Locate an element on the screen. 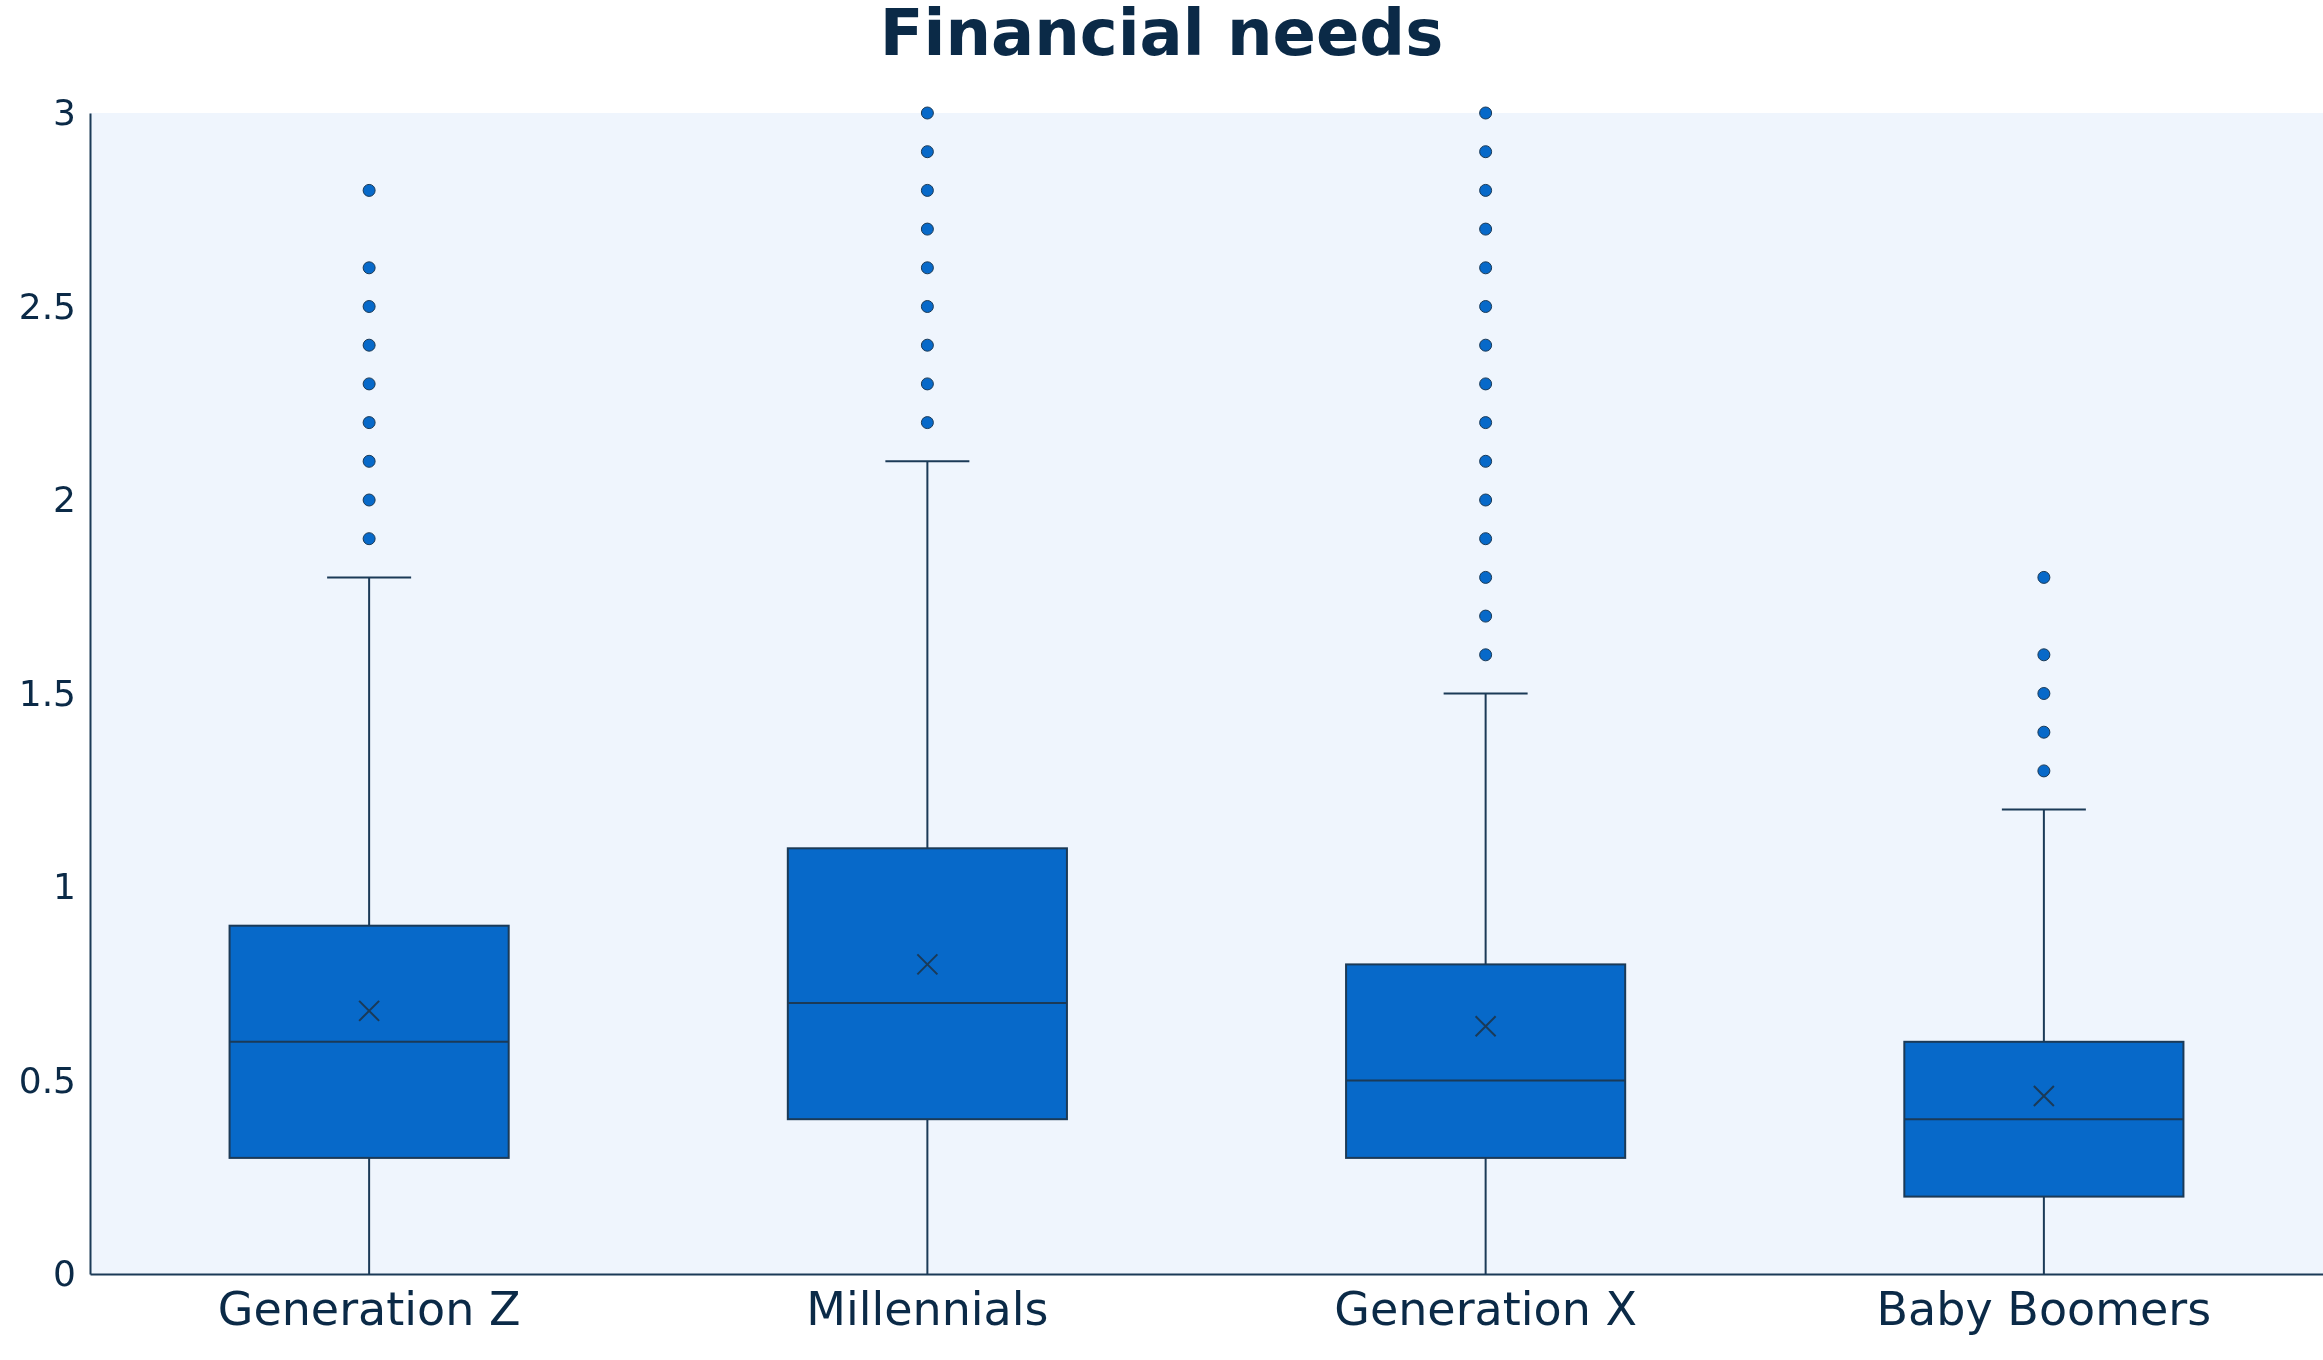 This screenshot has height=1360, width=2323. y-tick-label: 1.5 is located at coordinates (47, 693).